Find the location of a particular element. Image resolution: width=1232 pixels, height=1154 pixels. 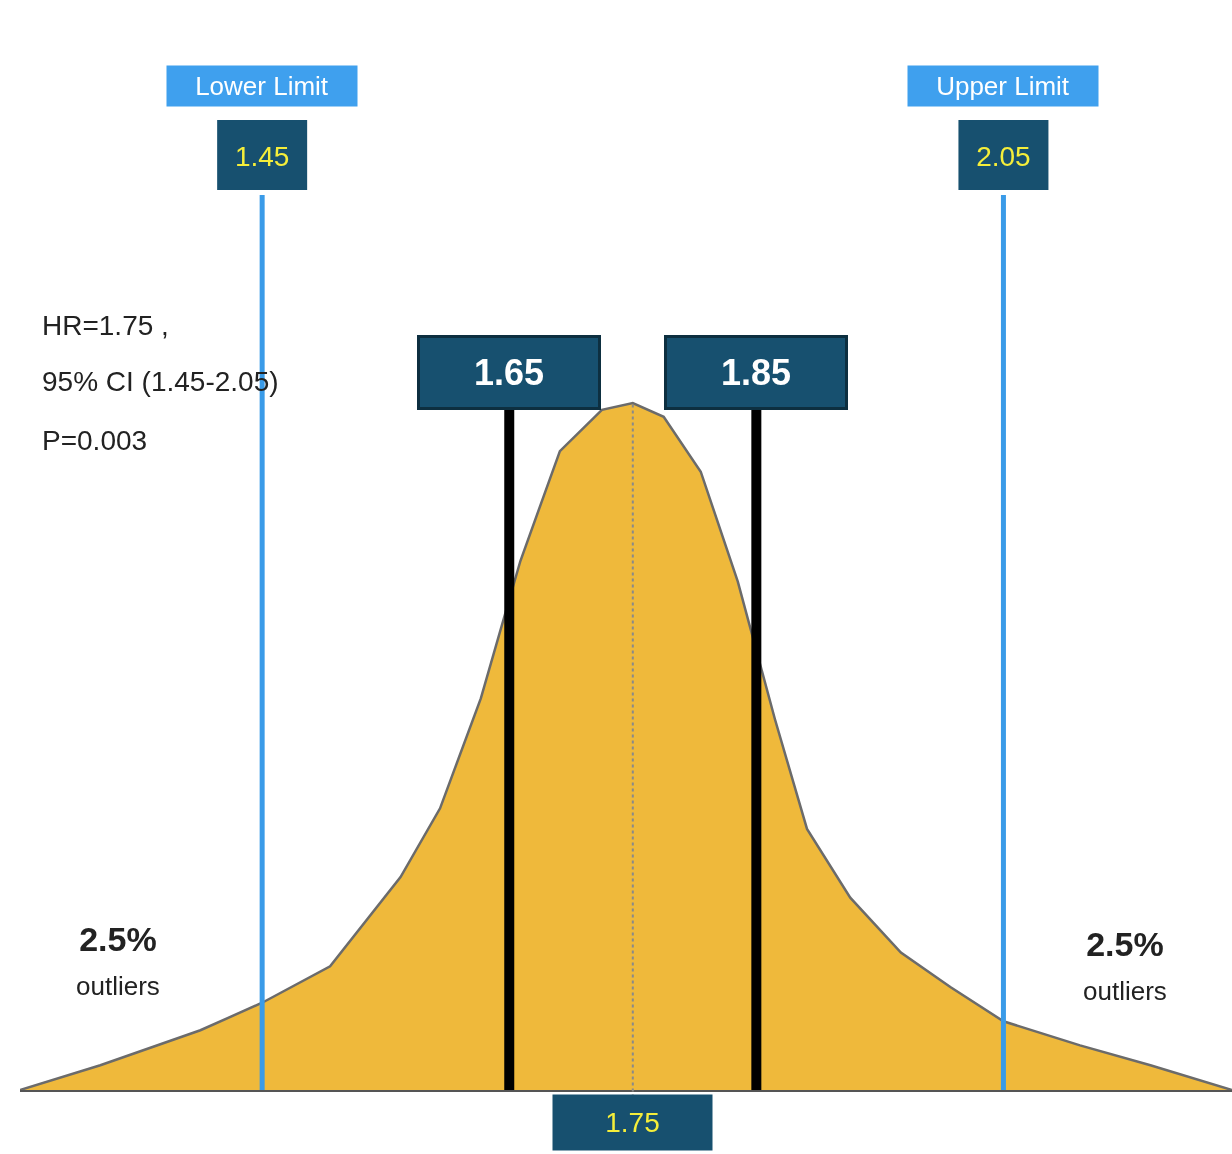

x-tick-label: 1.45 is located at coordinates (262, 157).